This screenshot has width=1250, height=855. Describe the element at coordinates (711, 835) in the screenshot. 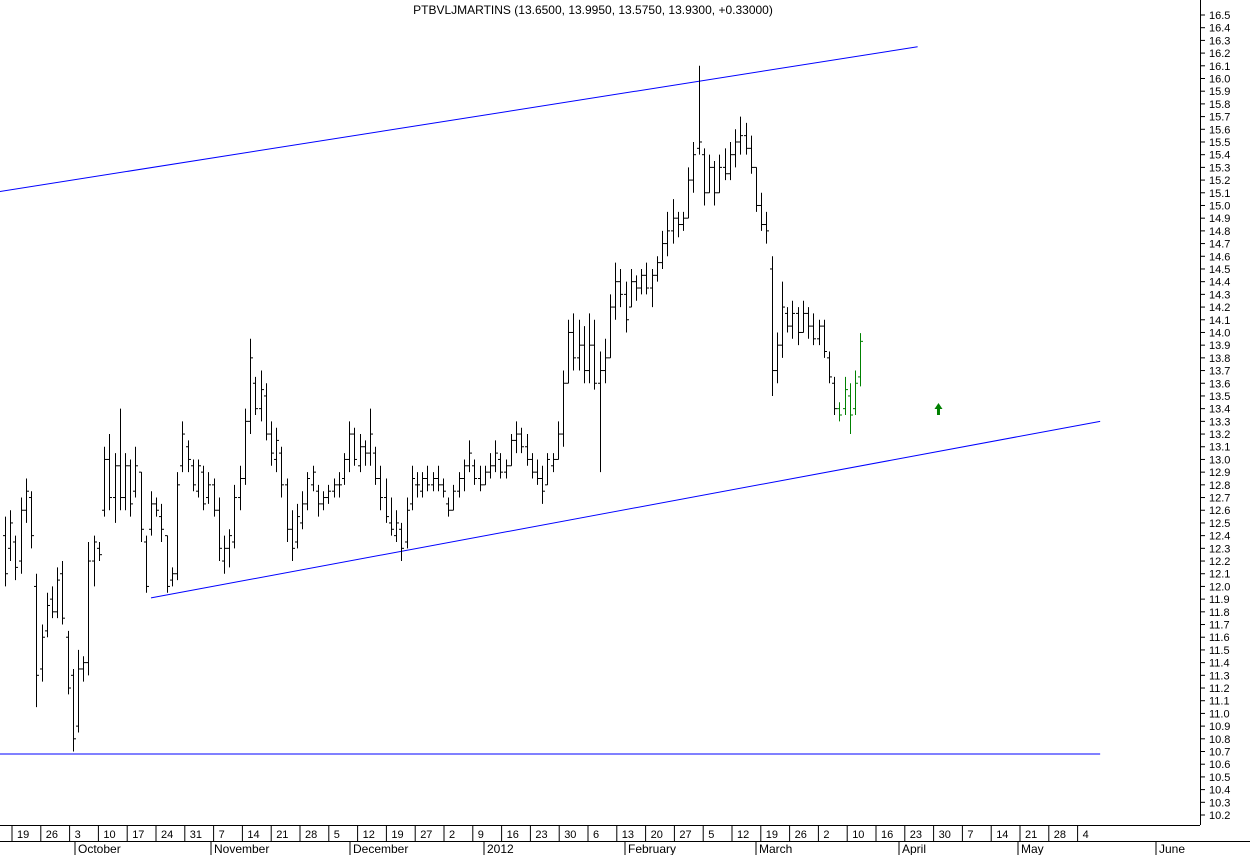

I see `x-tick-label: 5` at that location.